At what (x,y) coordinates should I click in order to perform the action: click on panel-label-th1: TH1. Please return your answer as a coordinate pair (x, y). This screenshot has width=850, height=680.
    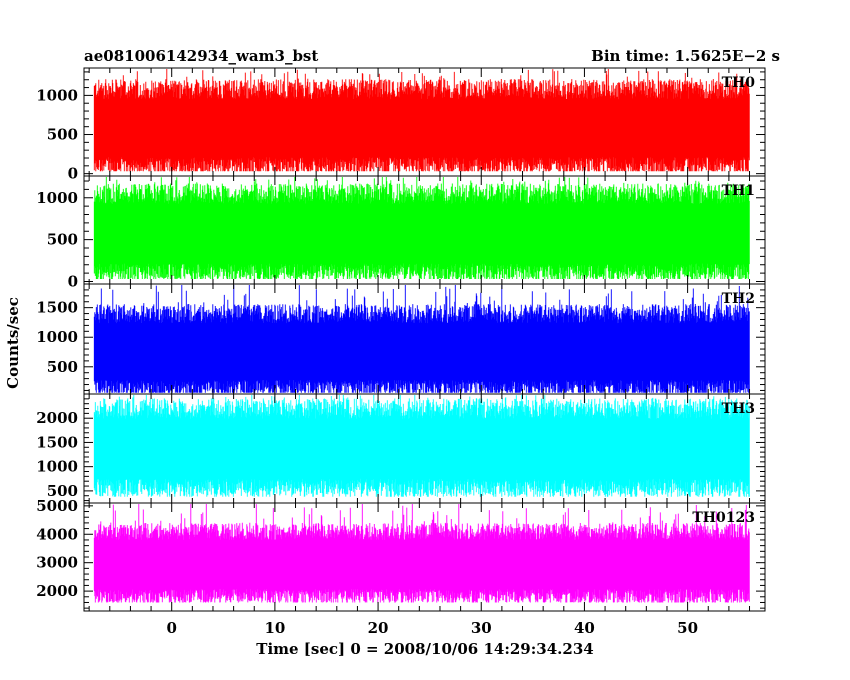
    Looking at the image, I should click on (738, 191).